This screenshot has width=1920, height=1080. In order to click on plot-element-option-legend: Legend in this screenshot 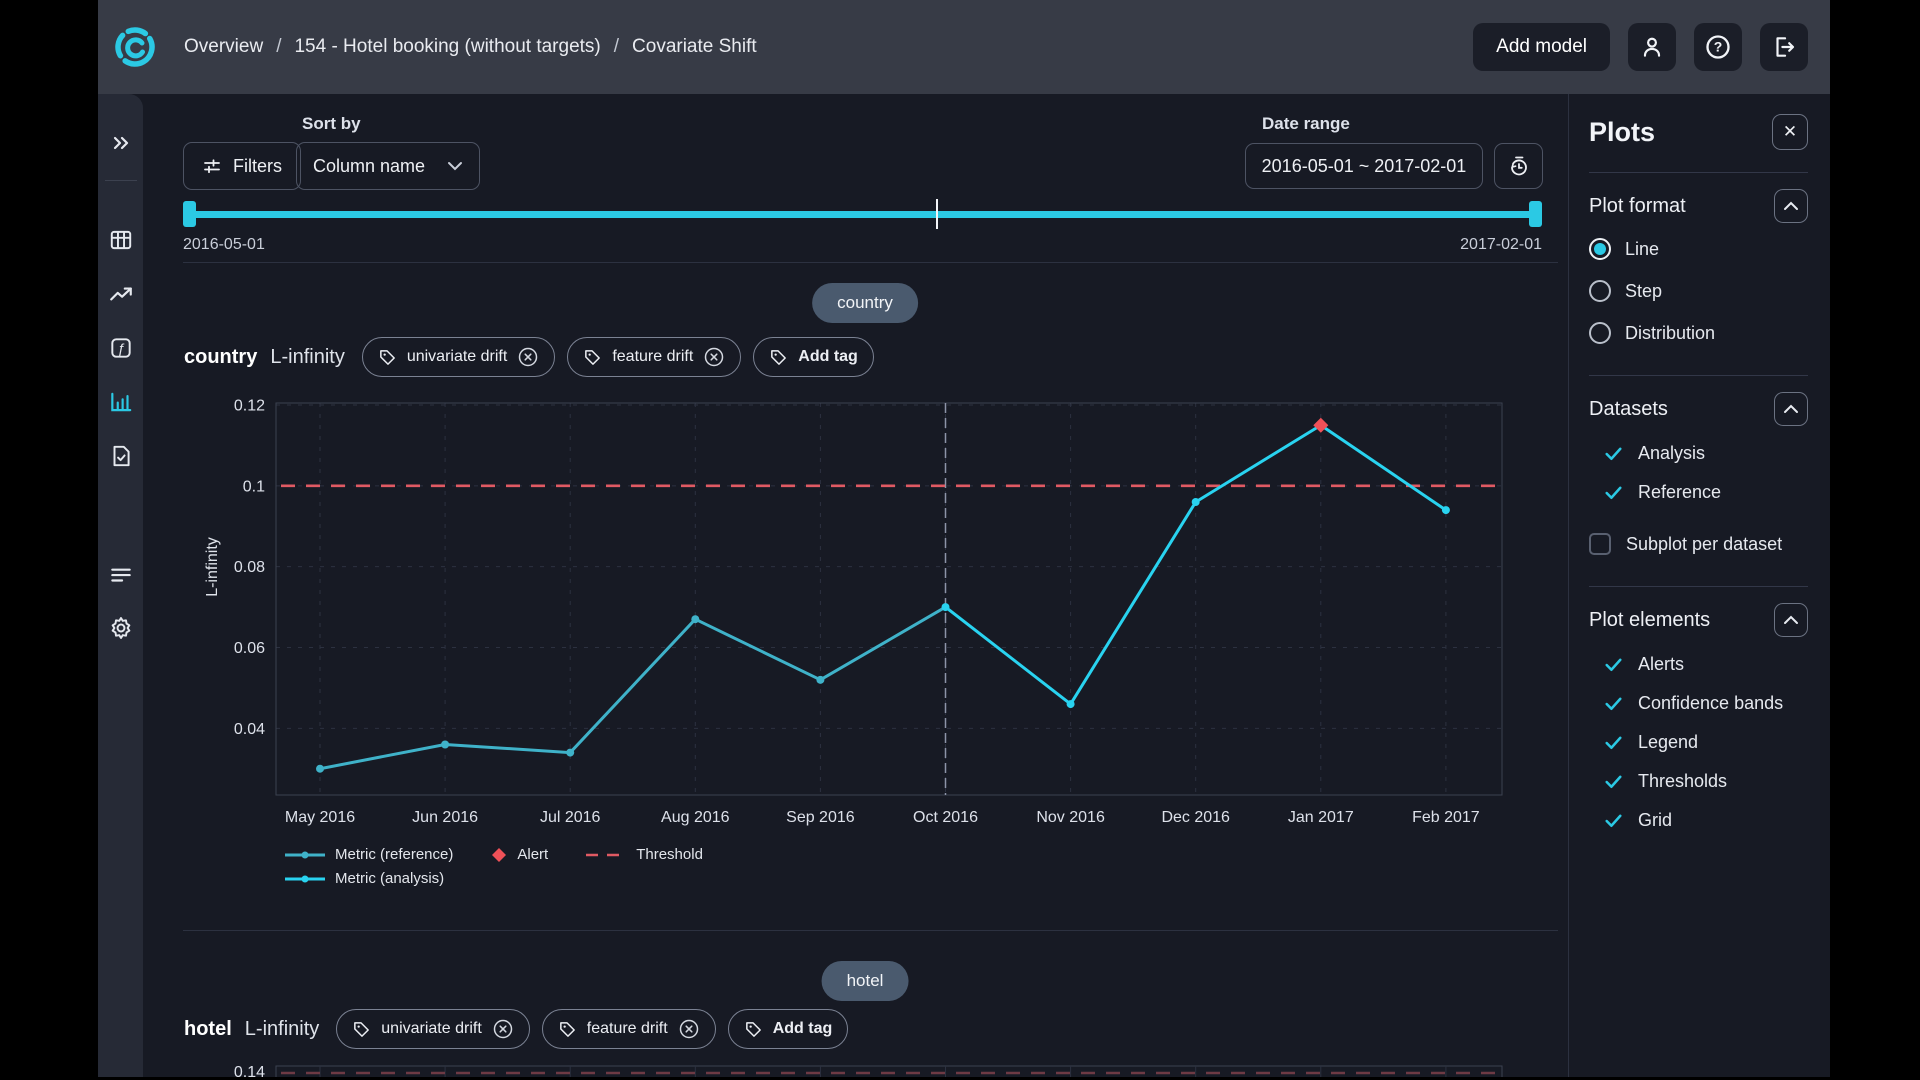, I will do `click(1698, 742)`.